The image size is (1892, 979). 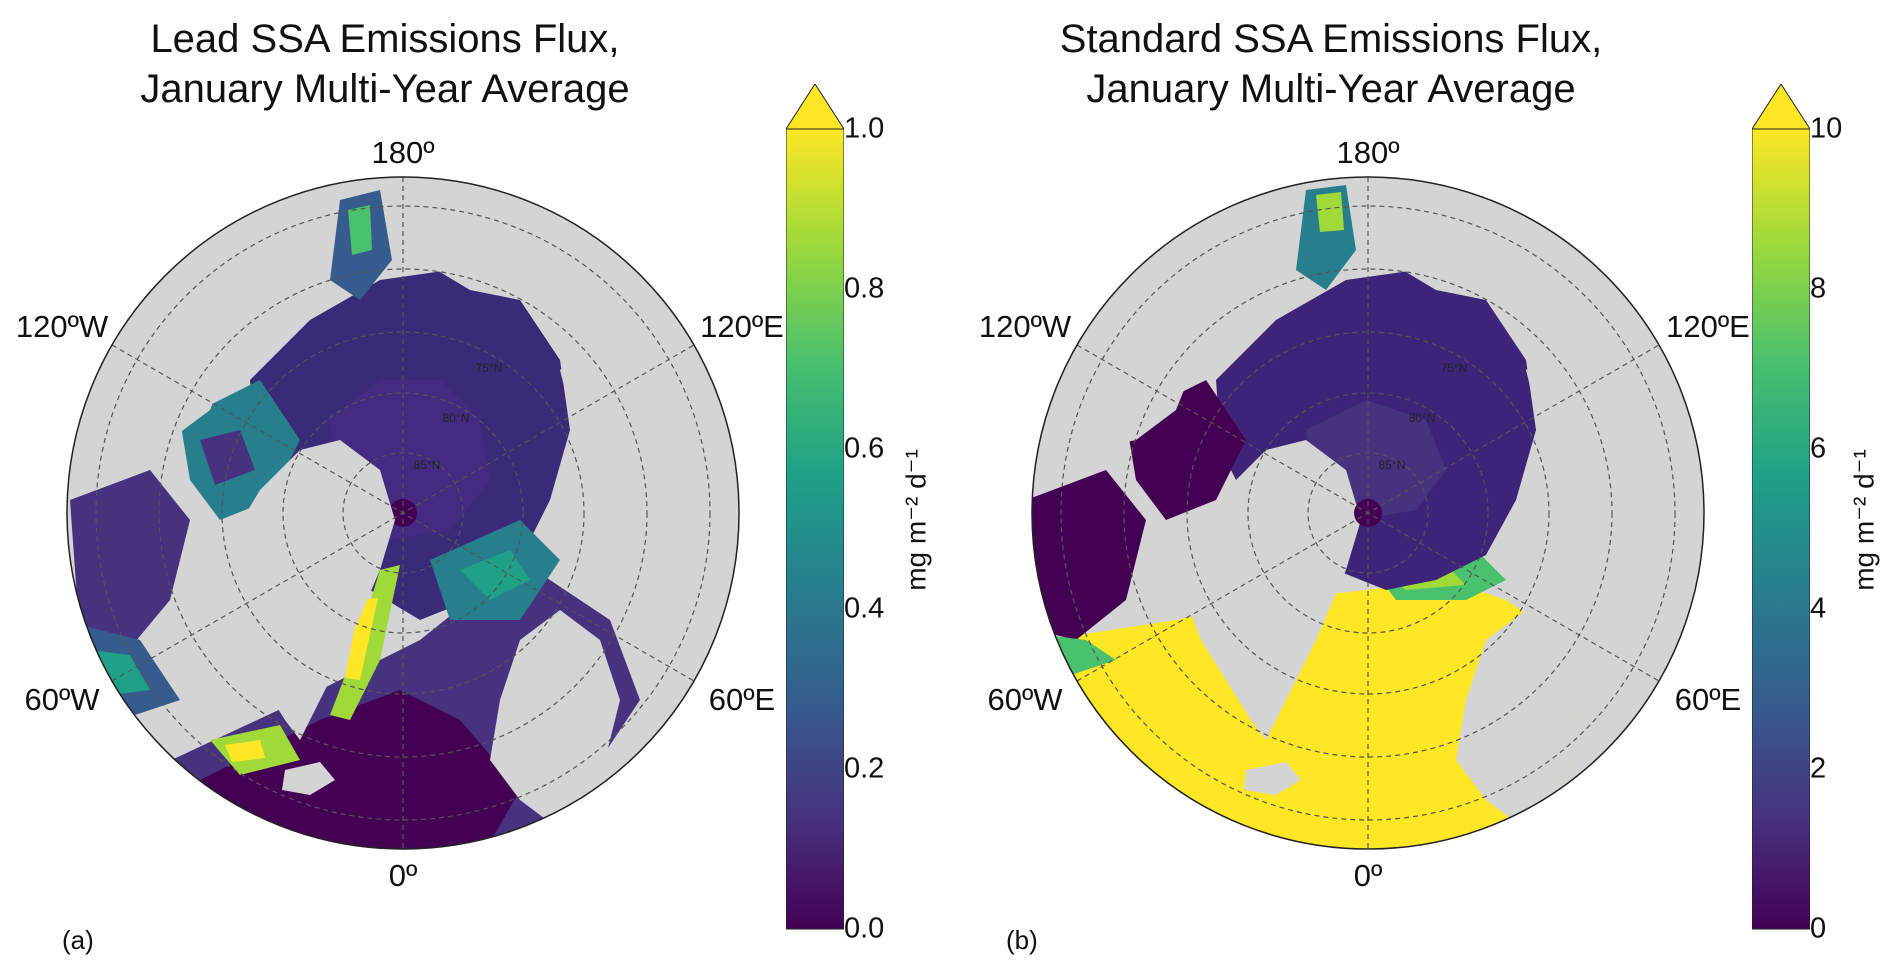 I want to click on cbar-b-tick-3: 6, so click(x=1818, y=448).